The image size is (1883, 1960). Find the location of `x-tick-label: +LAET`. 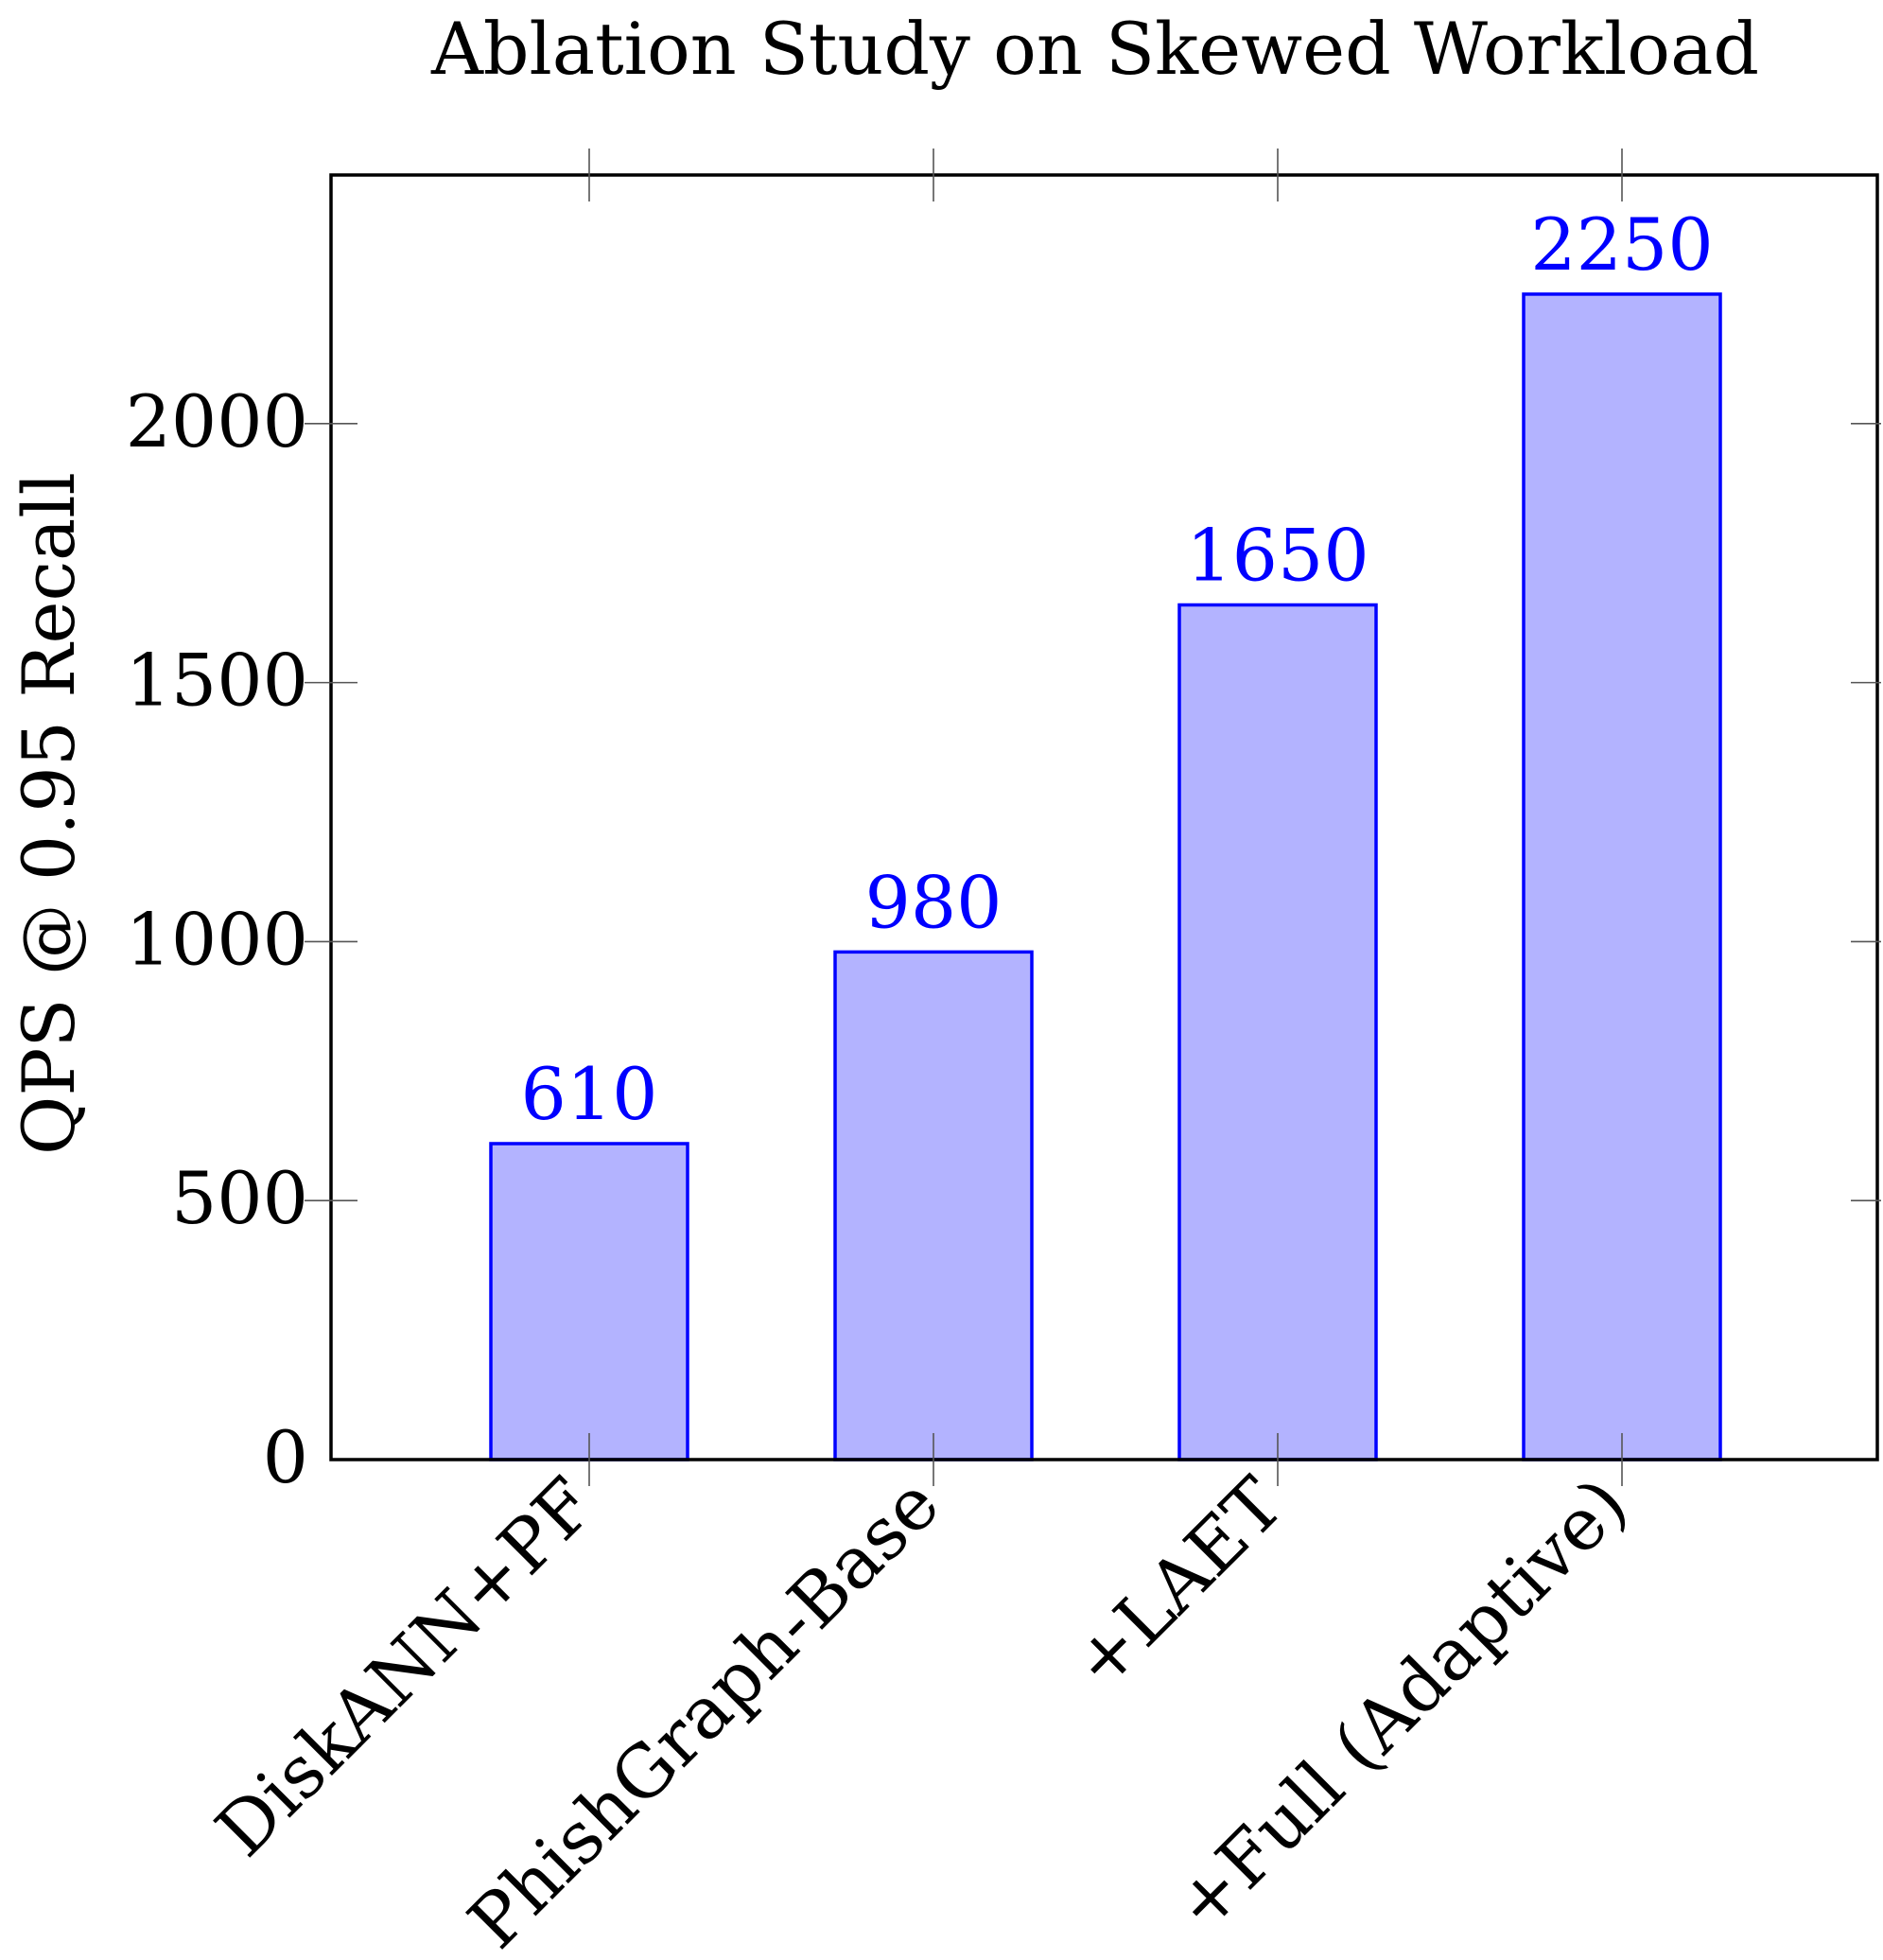

x-tick-label: +LAET is located at coordinates (1177, 1583).